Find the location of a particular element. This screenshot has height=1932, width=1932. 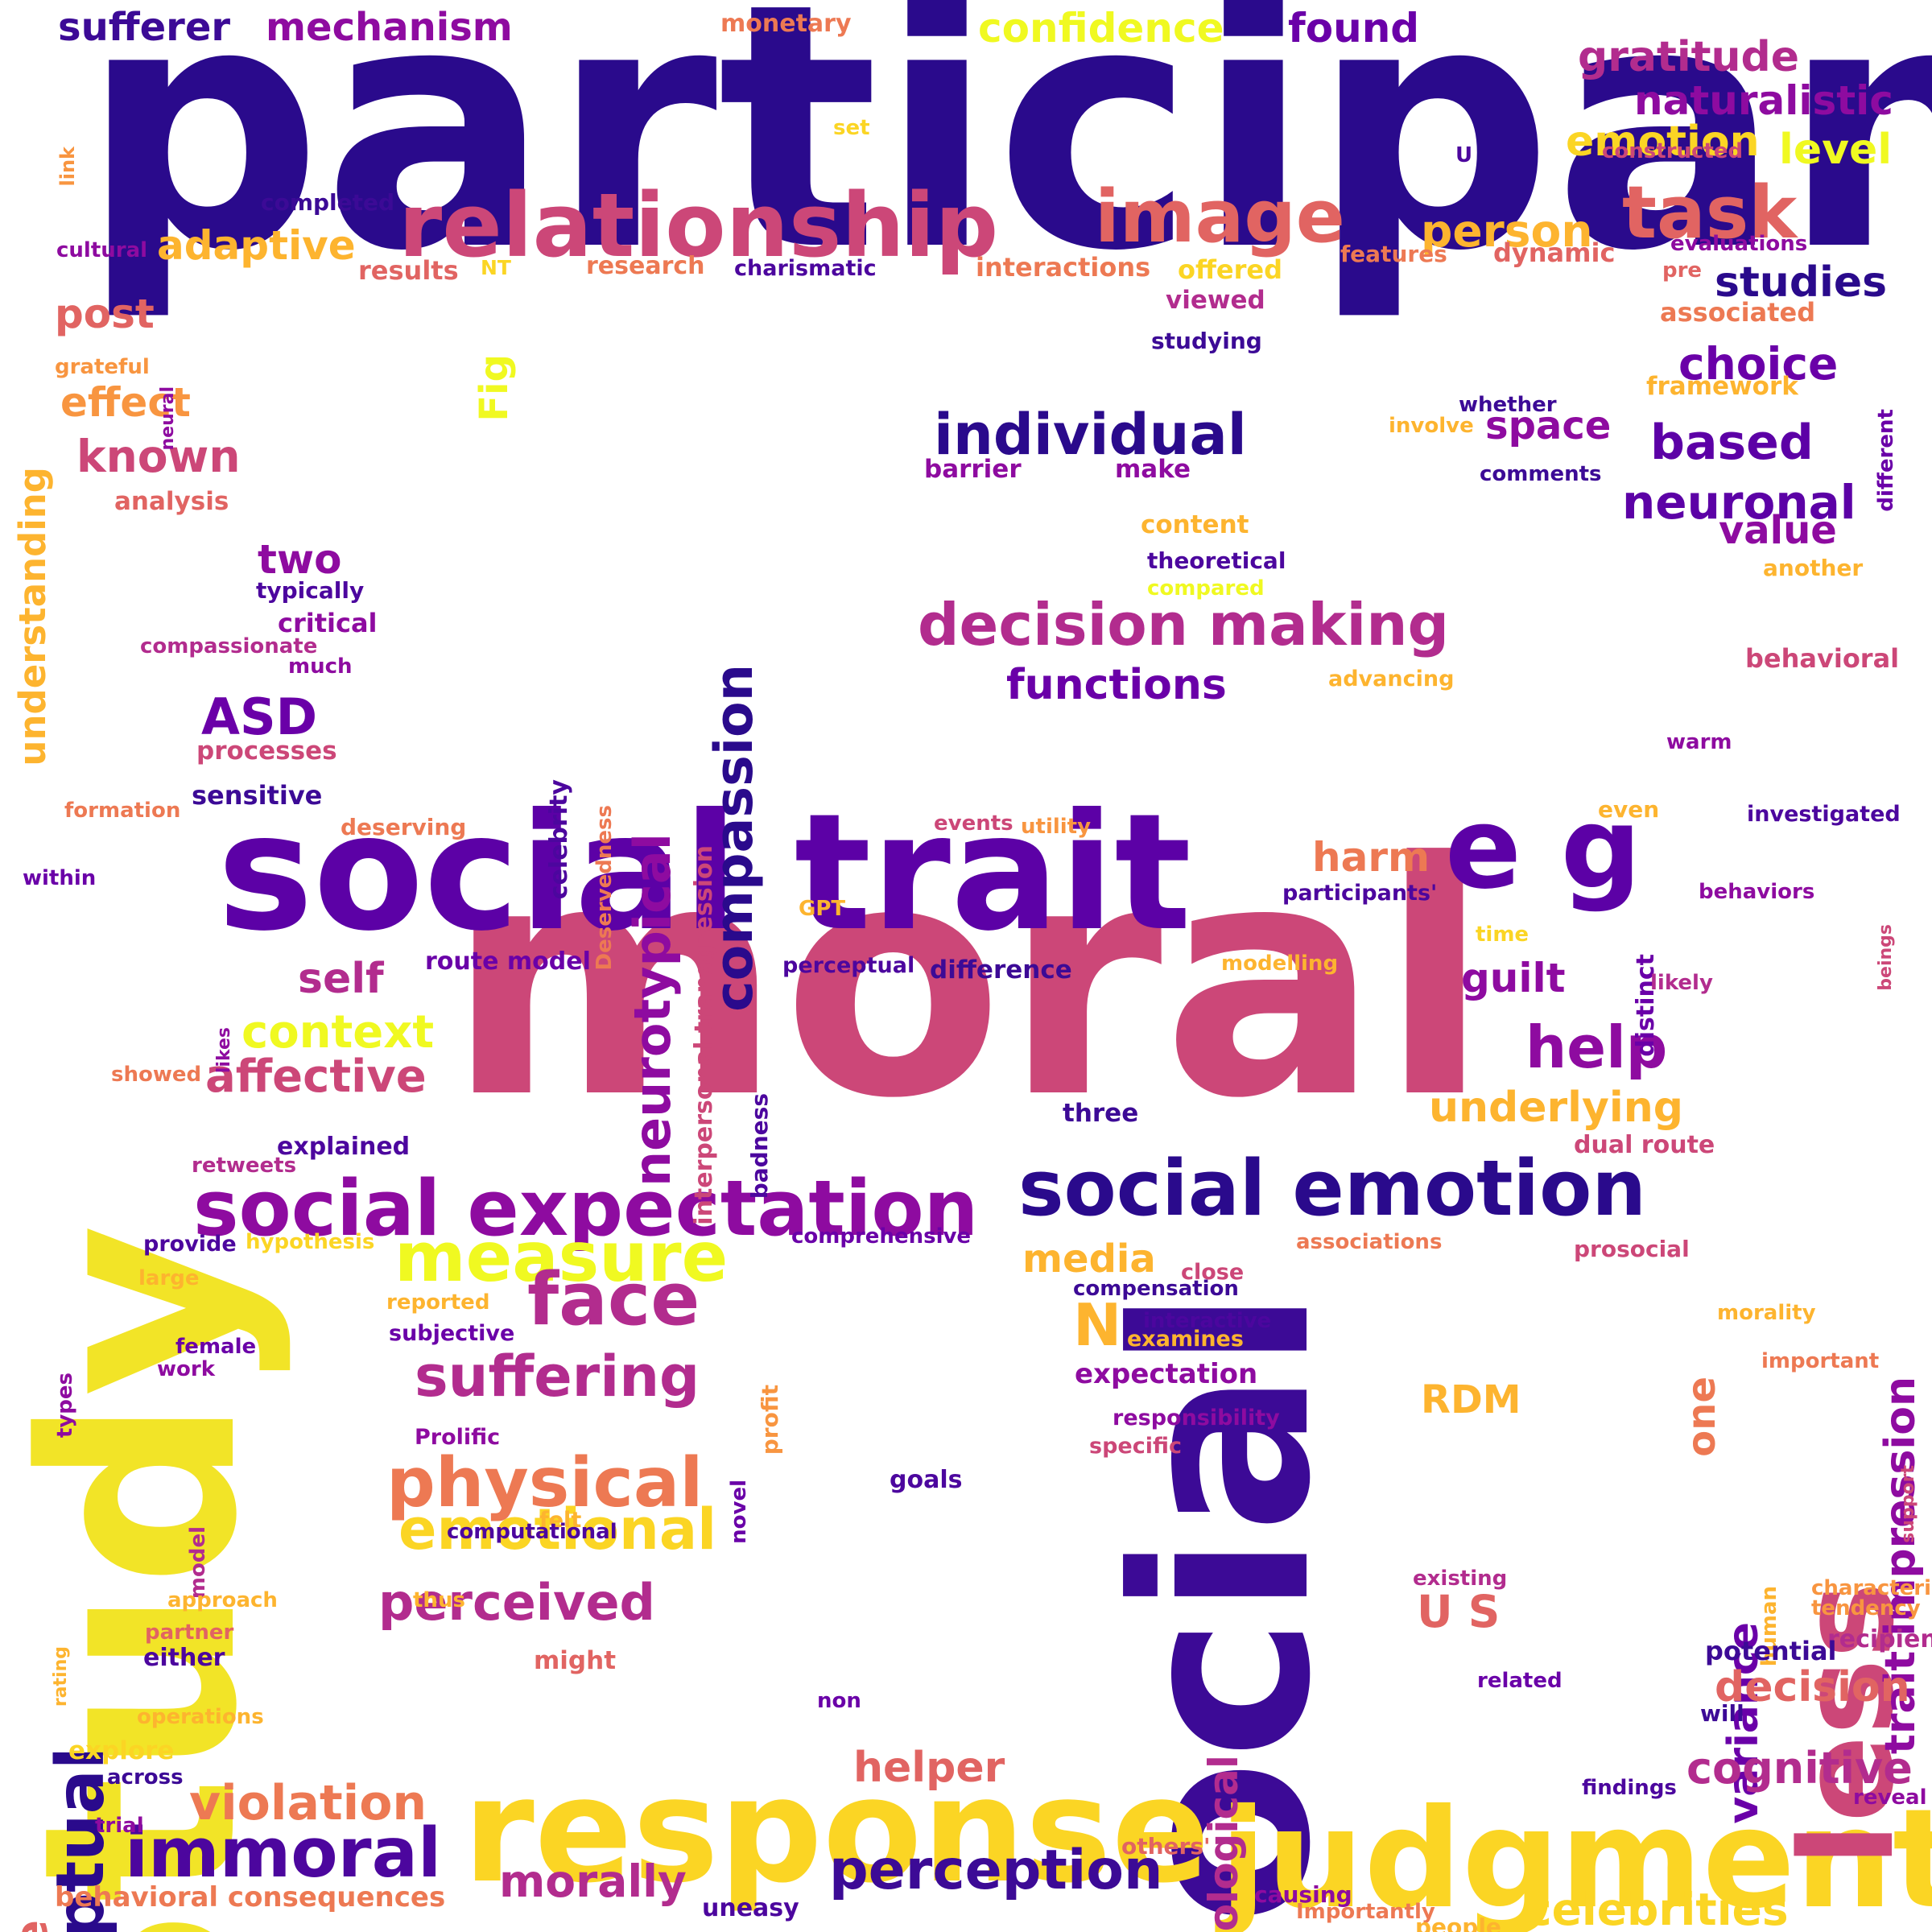

word-results: results is located at coordinates (408, 270).